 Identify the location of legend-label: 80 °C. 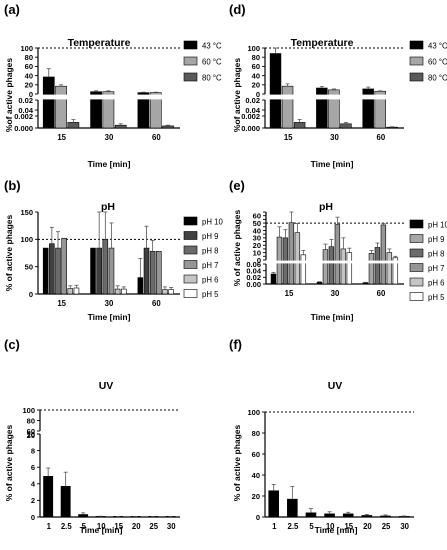
(437, 78).